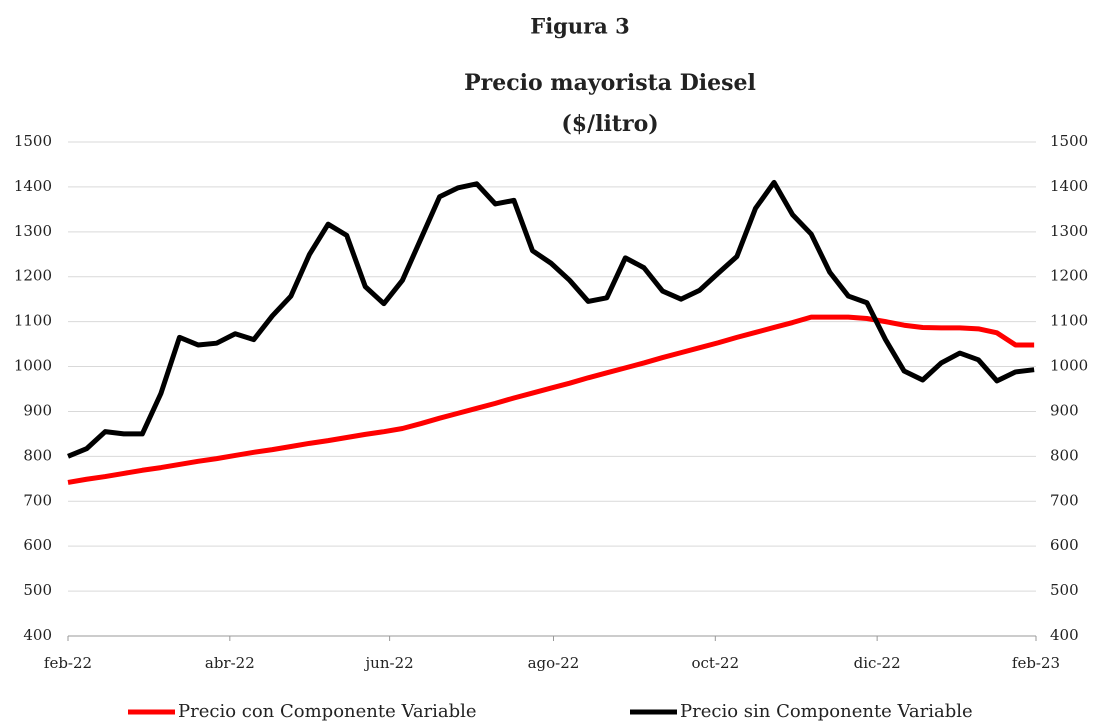 This screenshot has width=1107, height=724. I want to click on figure-heading: Figura 3, so click(579, 26).